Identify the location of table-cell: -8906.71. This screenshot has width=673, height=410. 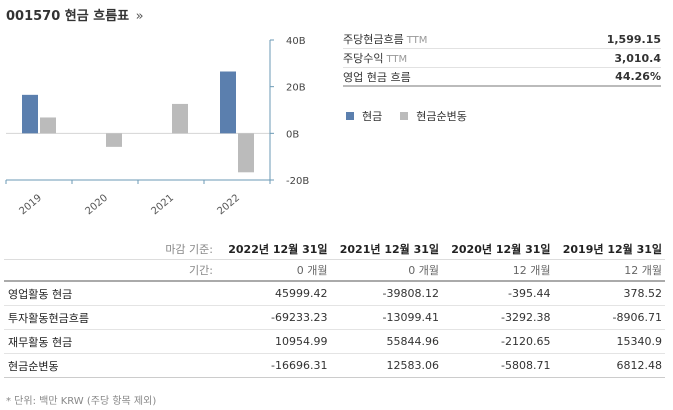
(637, 317).